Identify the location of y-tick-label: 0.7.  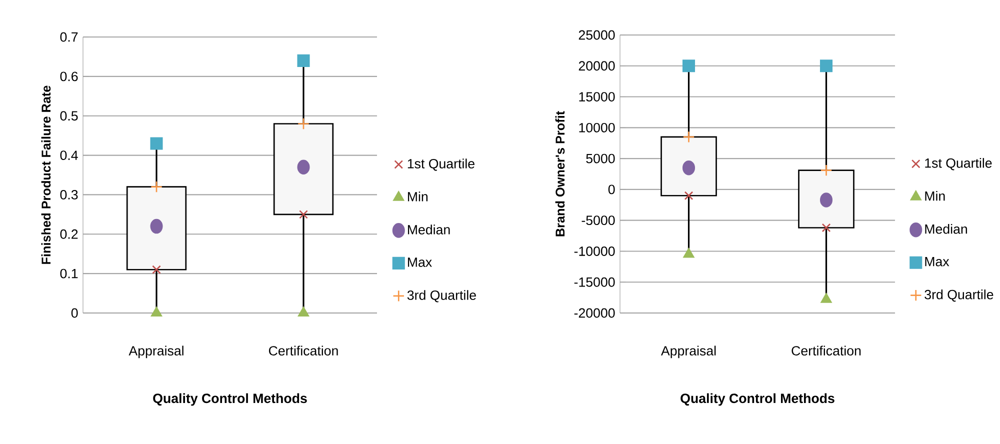
(69, 37).